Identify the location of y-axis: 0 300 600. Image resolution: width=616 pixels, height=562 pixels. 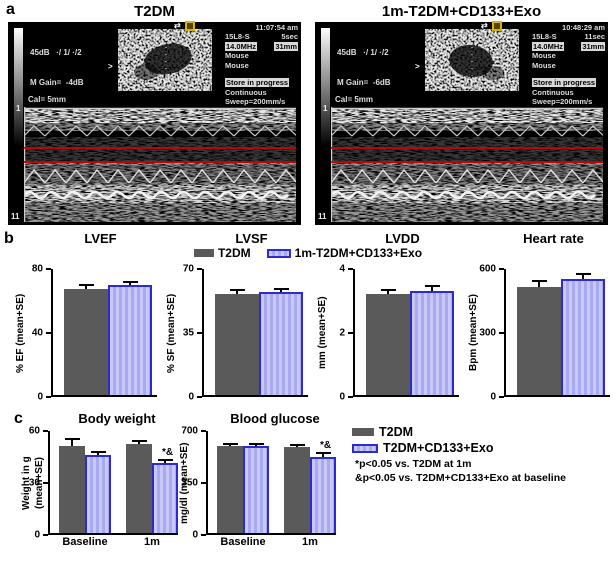
(491, 333).